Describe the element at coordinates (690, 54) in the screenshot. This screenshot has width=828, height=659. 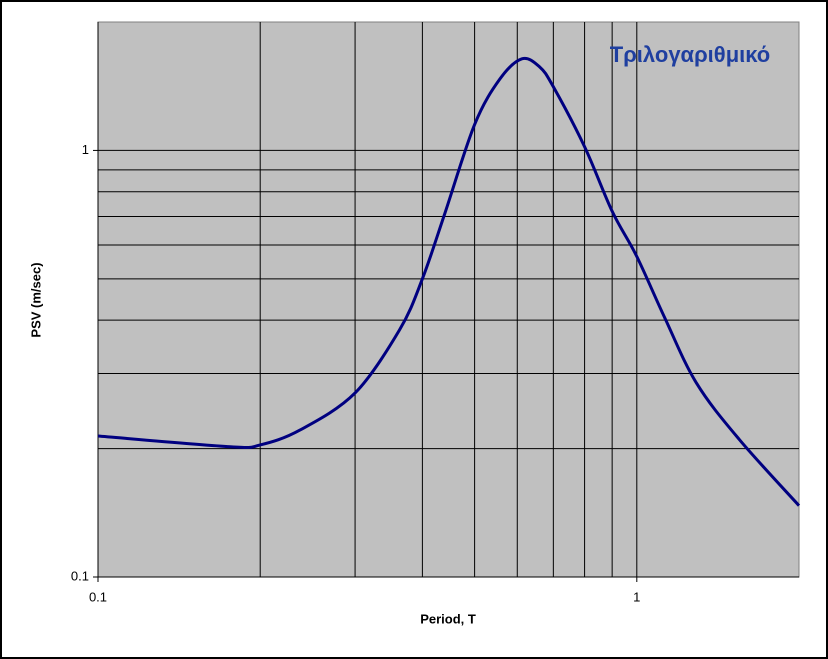
I see `chart-title: Τριλογαριθμικό` at that location.